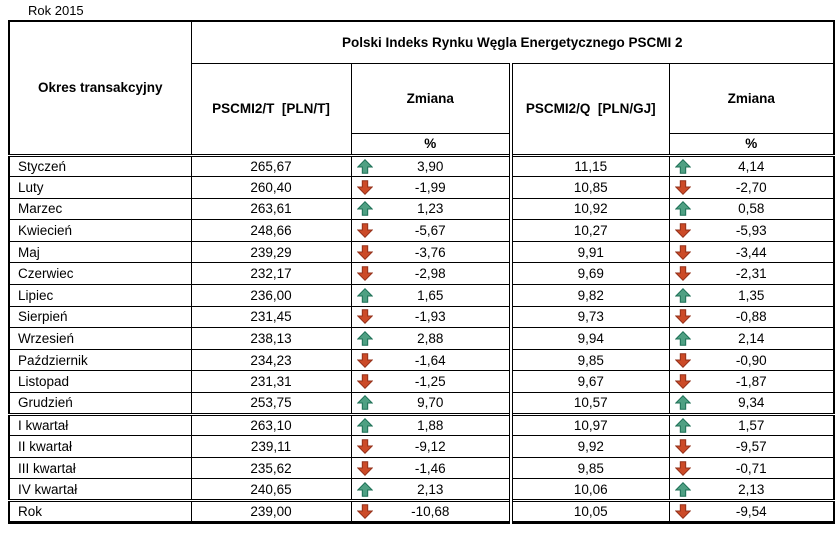 The height and width of the screenshot is (554, 840). What do you see at coordinates (589, 382) in the screenshot?
I see `pscmi-q-value: 9,67` at bounding box center [589, 382].